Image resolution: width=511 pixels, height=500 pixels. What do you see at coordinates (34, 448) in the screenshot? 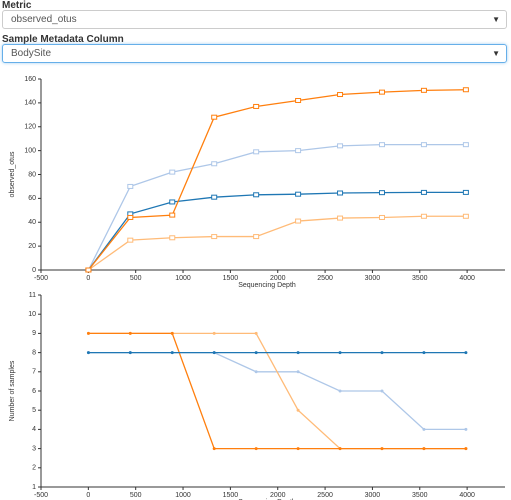
I see `y-tick-label: 3` at bounding box center [34, 448].